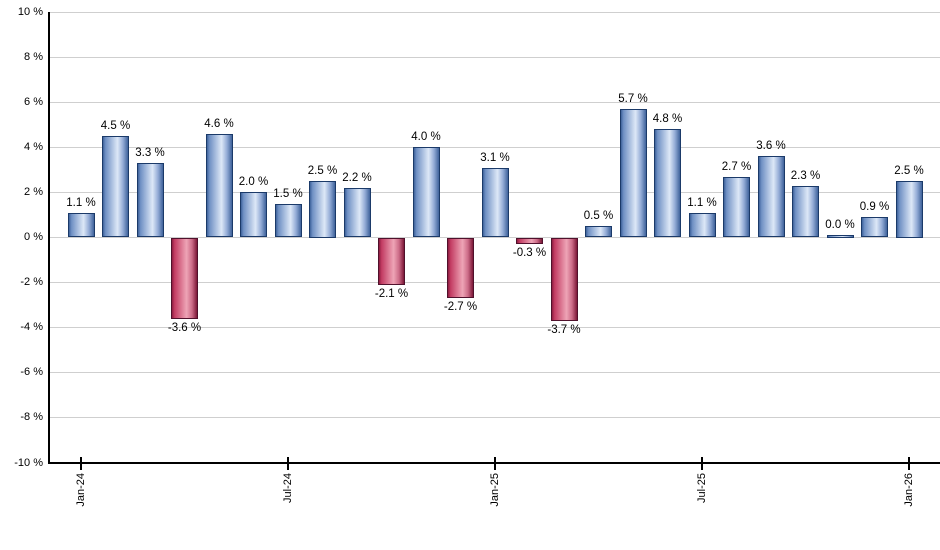 The image size is (940, 550). I want to click on y-axis-tick-label: 4 %, so click(33, 146).